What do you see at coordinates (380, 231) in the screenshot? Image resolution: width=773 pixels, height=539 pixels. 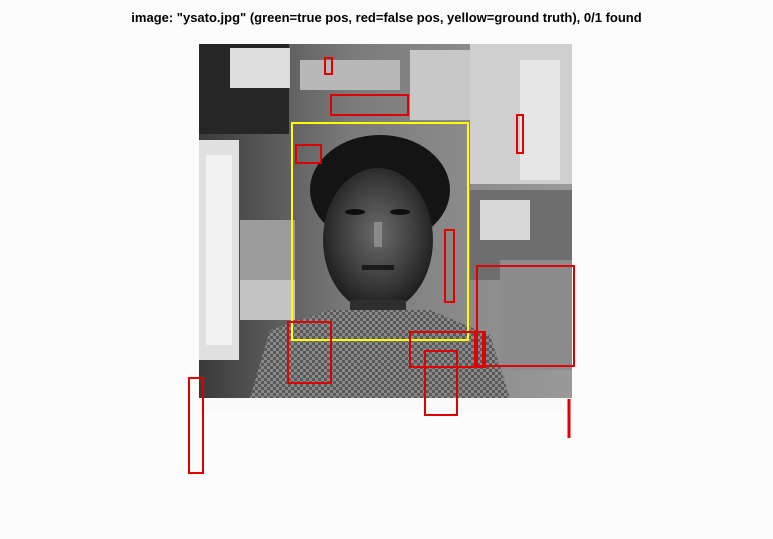 I see `ground-truth-box` at bounding box center [380, 231].